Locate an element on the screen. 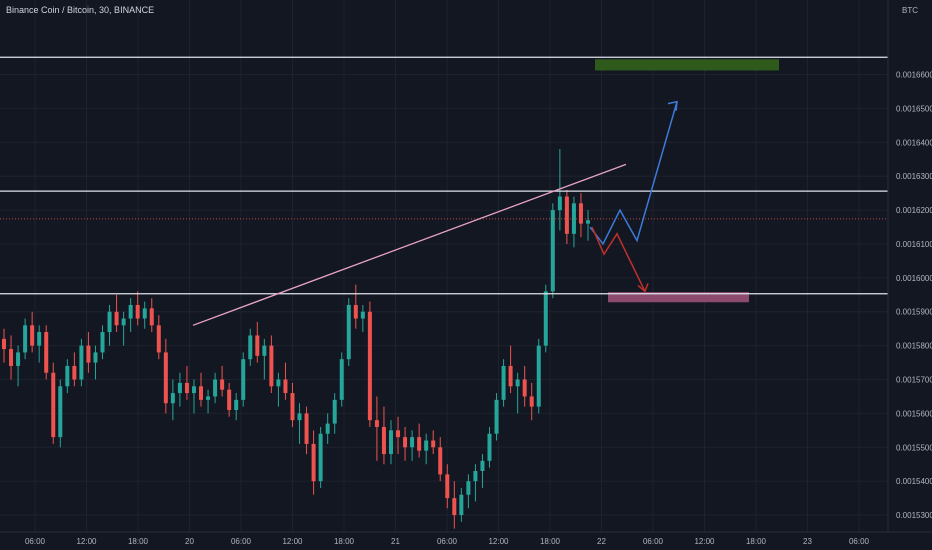 The image size is (932, 550). y-tick-label: 0.0015400 is located at coordinates (914, 481).